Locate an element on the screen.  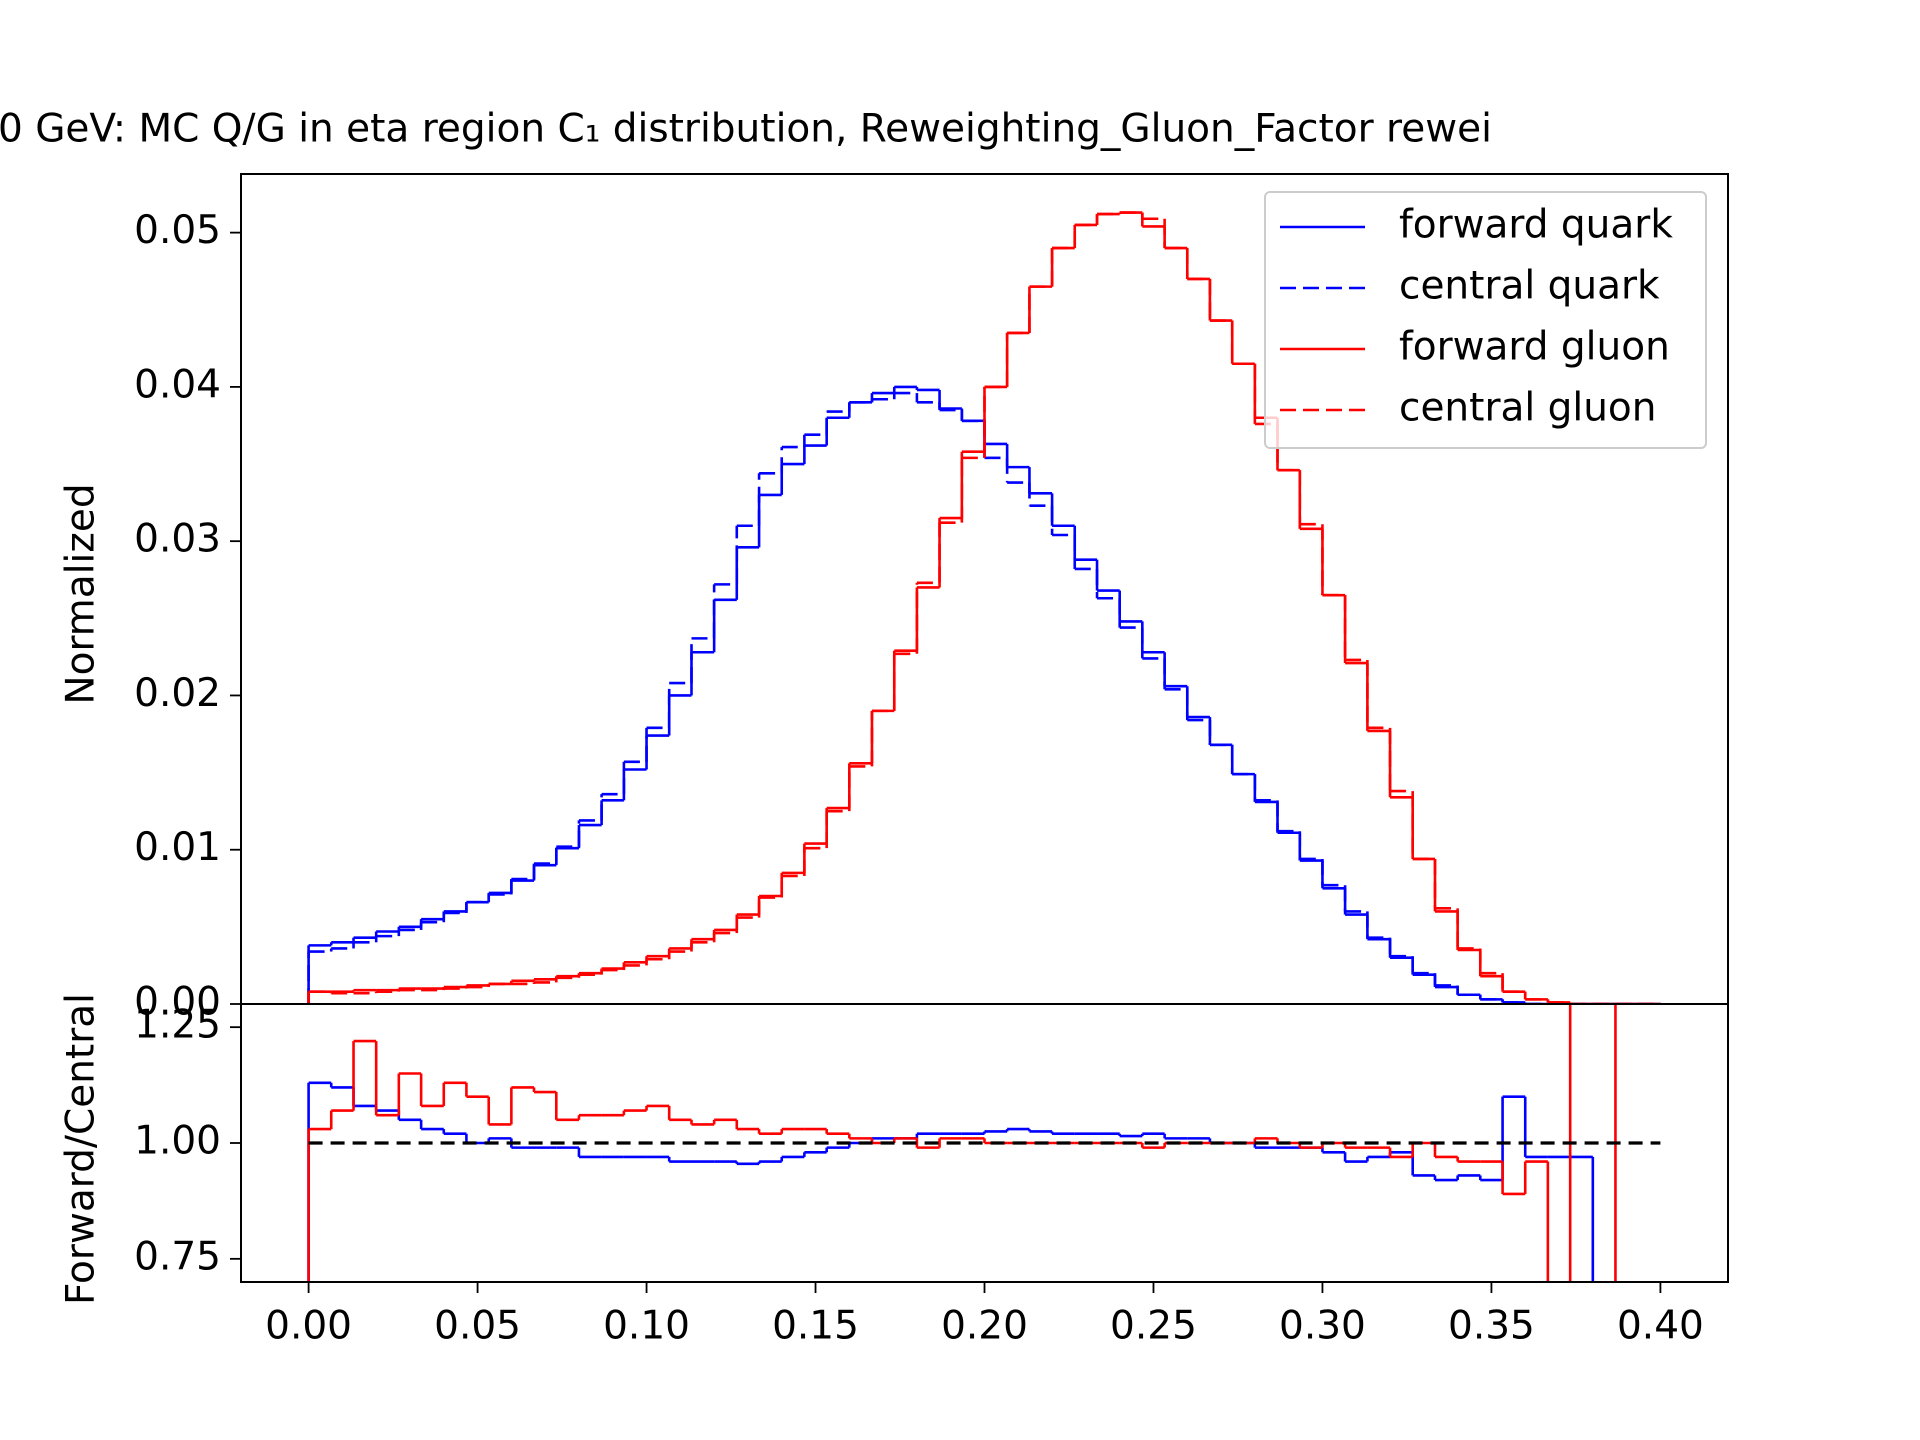
y-tick-label: 0.01 is located at coordinates (177, 847).